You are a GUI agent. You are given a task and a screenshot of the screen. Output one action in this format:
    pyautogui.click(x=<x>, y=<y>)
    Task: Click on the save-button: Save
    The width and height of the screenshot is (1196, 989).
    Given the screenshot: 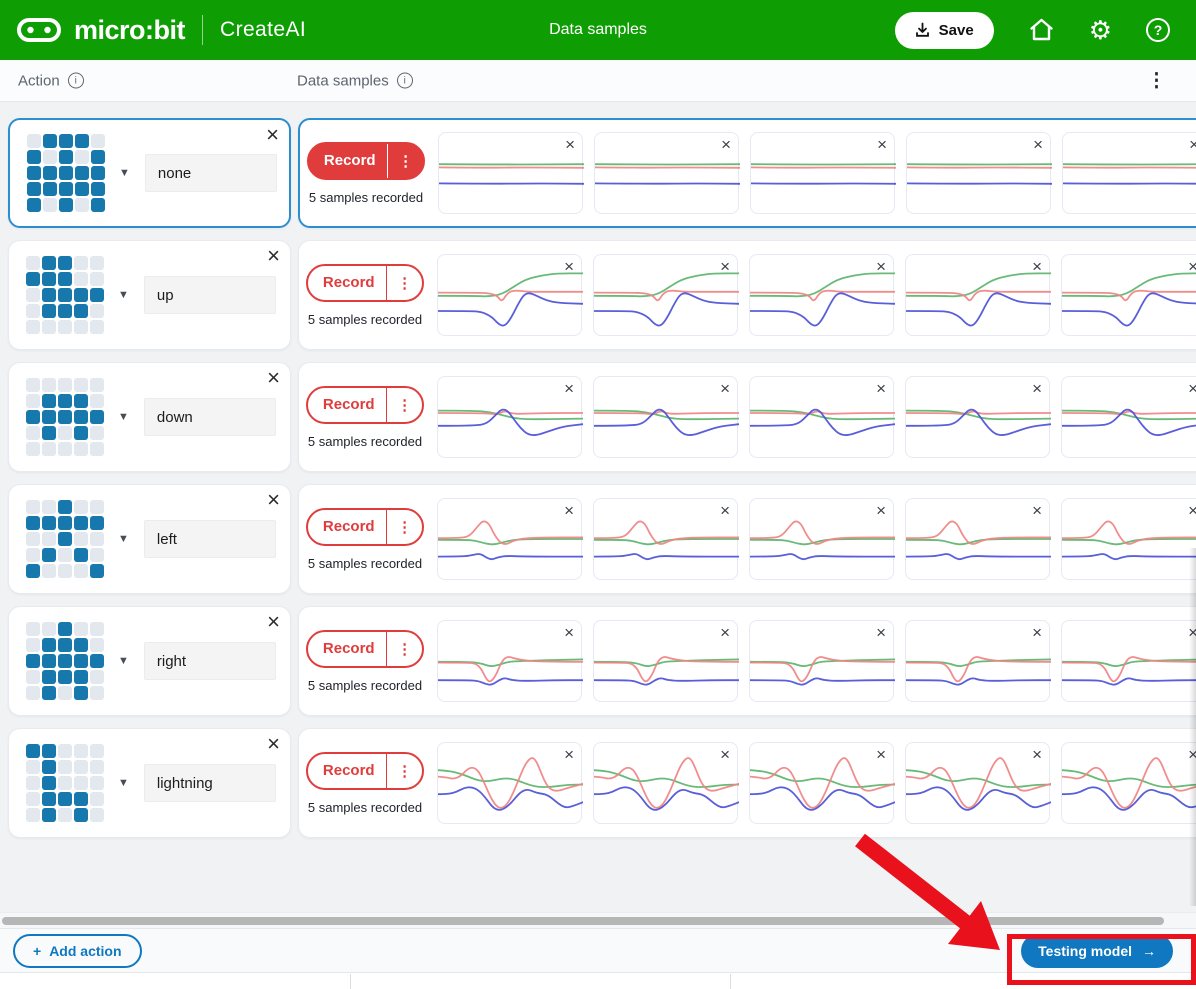 What is the action you would take?
    pyautogui.click(x=944, y=30)
    